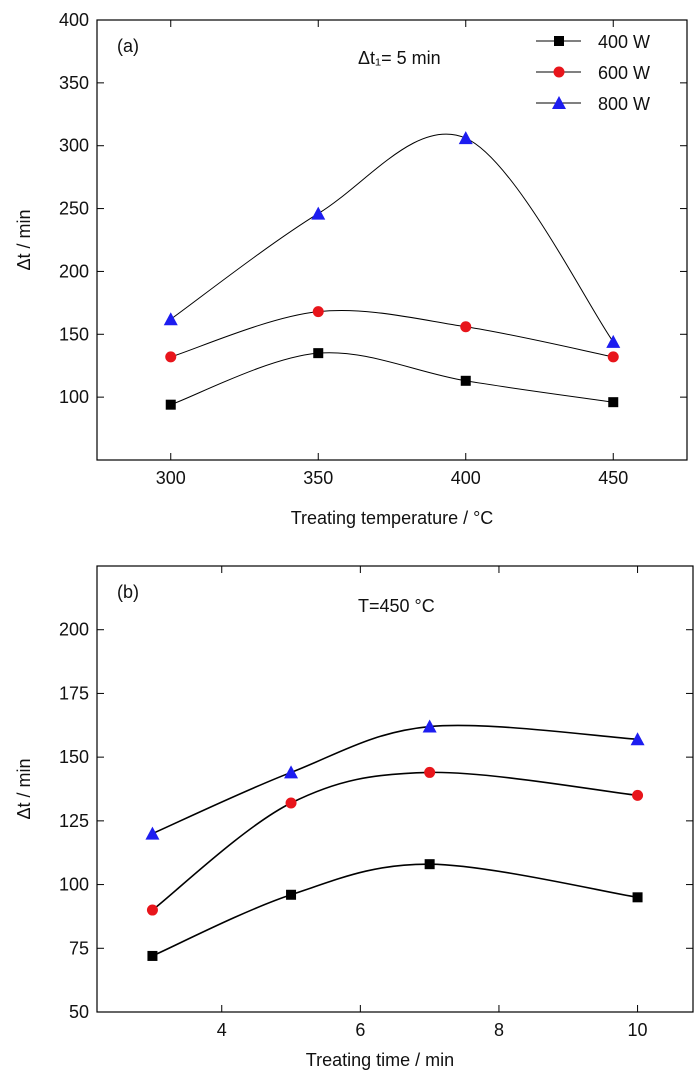  I want to click on y-tick-label: 350, so click(74, 83).